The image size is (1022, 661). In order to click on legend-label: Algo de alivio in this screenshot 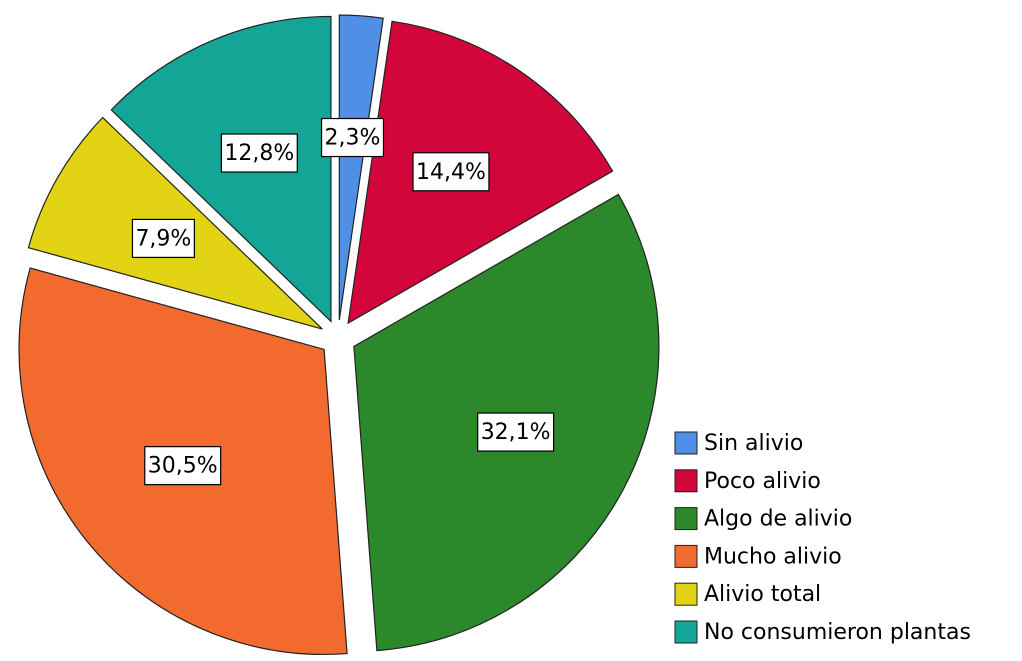, I will do `click(778, 519)`.